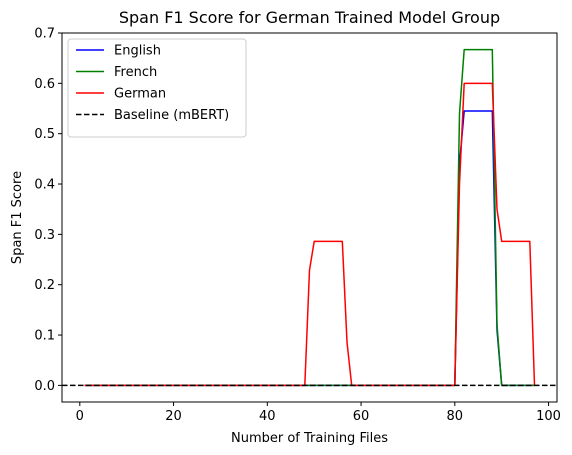 The height and width of the screenshot is (455, 572). What do you see at coordinates (548, 416) in the screenshot?
I see `x-tick-label: 100` at bounding box center [548, 416].